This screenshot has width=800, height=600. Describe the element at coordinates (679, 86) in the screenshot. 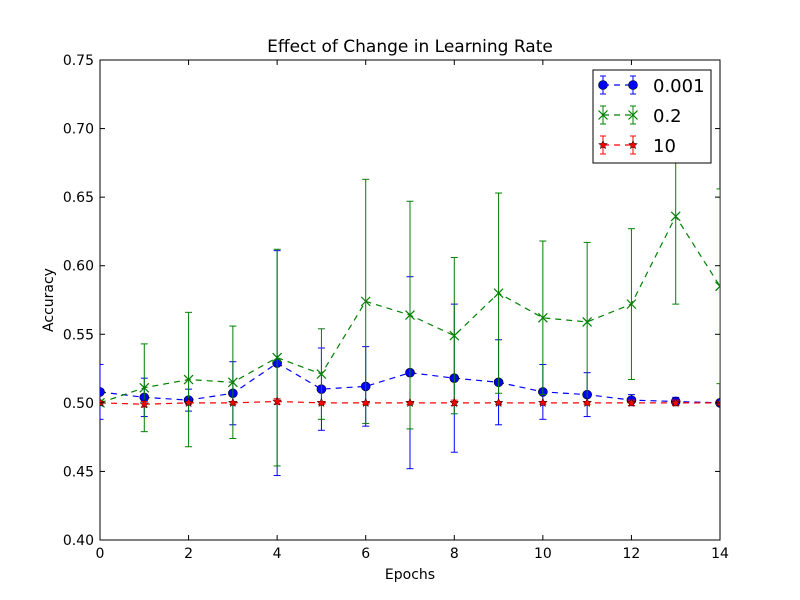

I see `legend-label: 0.001` at that location.